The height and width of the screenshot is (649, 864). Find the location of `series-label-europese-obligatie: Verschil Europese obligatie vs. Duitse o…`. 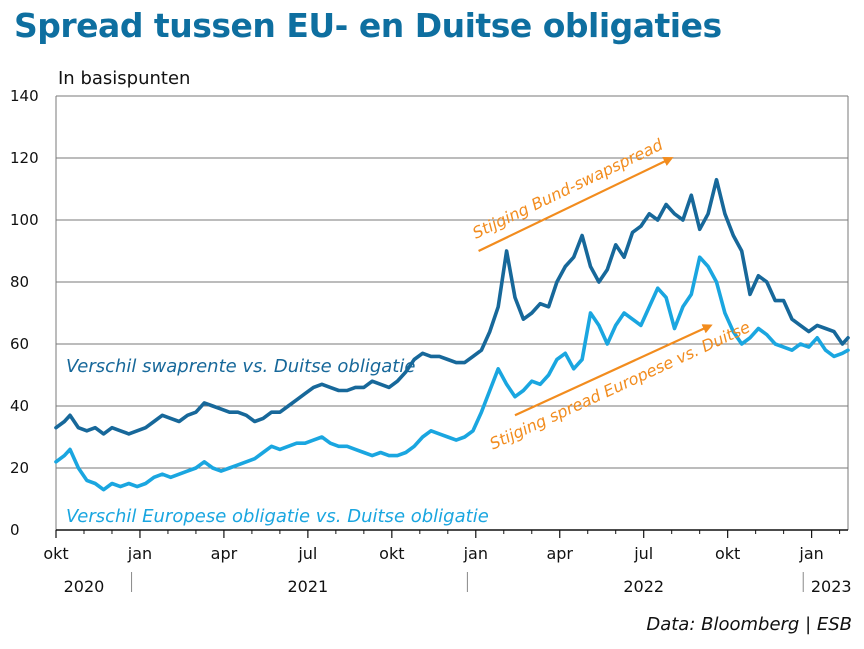

series-label-europese-obligatie: Verschil Europese obligatie vs. Duitse o… is located at coordinates (277, 516).